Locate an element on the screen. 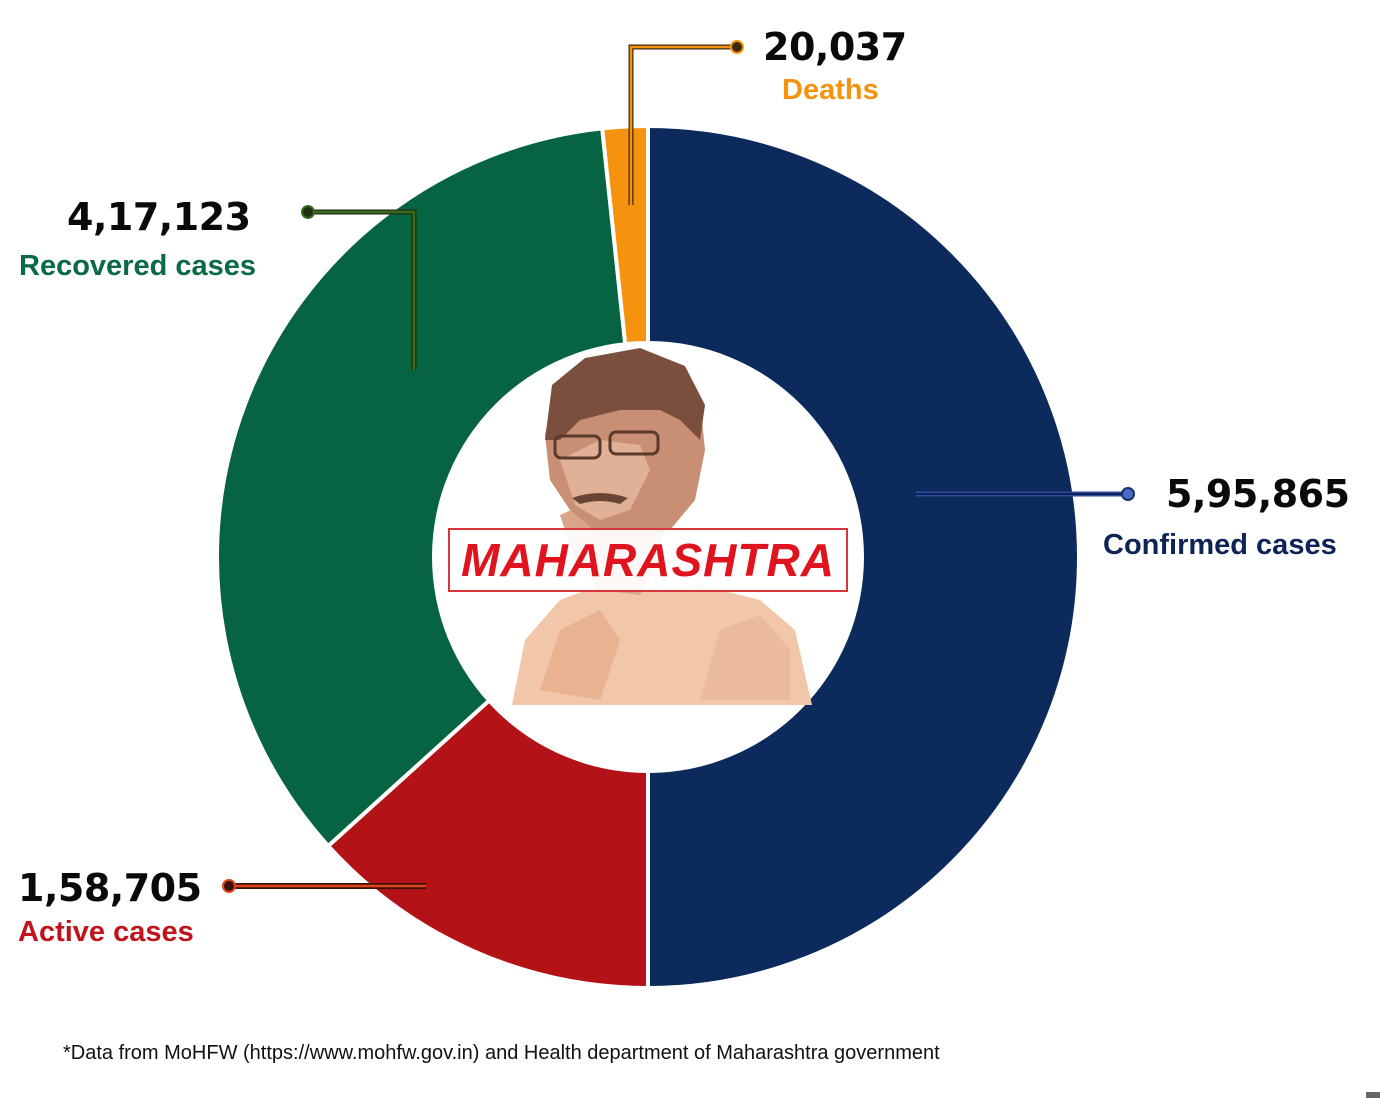 The height and width of the screenshot is (1098, 1380). recovered-label: Recovered cases is located at coordinates (137, 266).